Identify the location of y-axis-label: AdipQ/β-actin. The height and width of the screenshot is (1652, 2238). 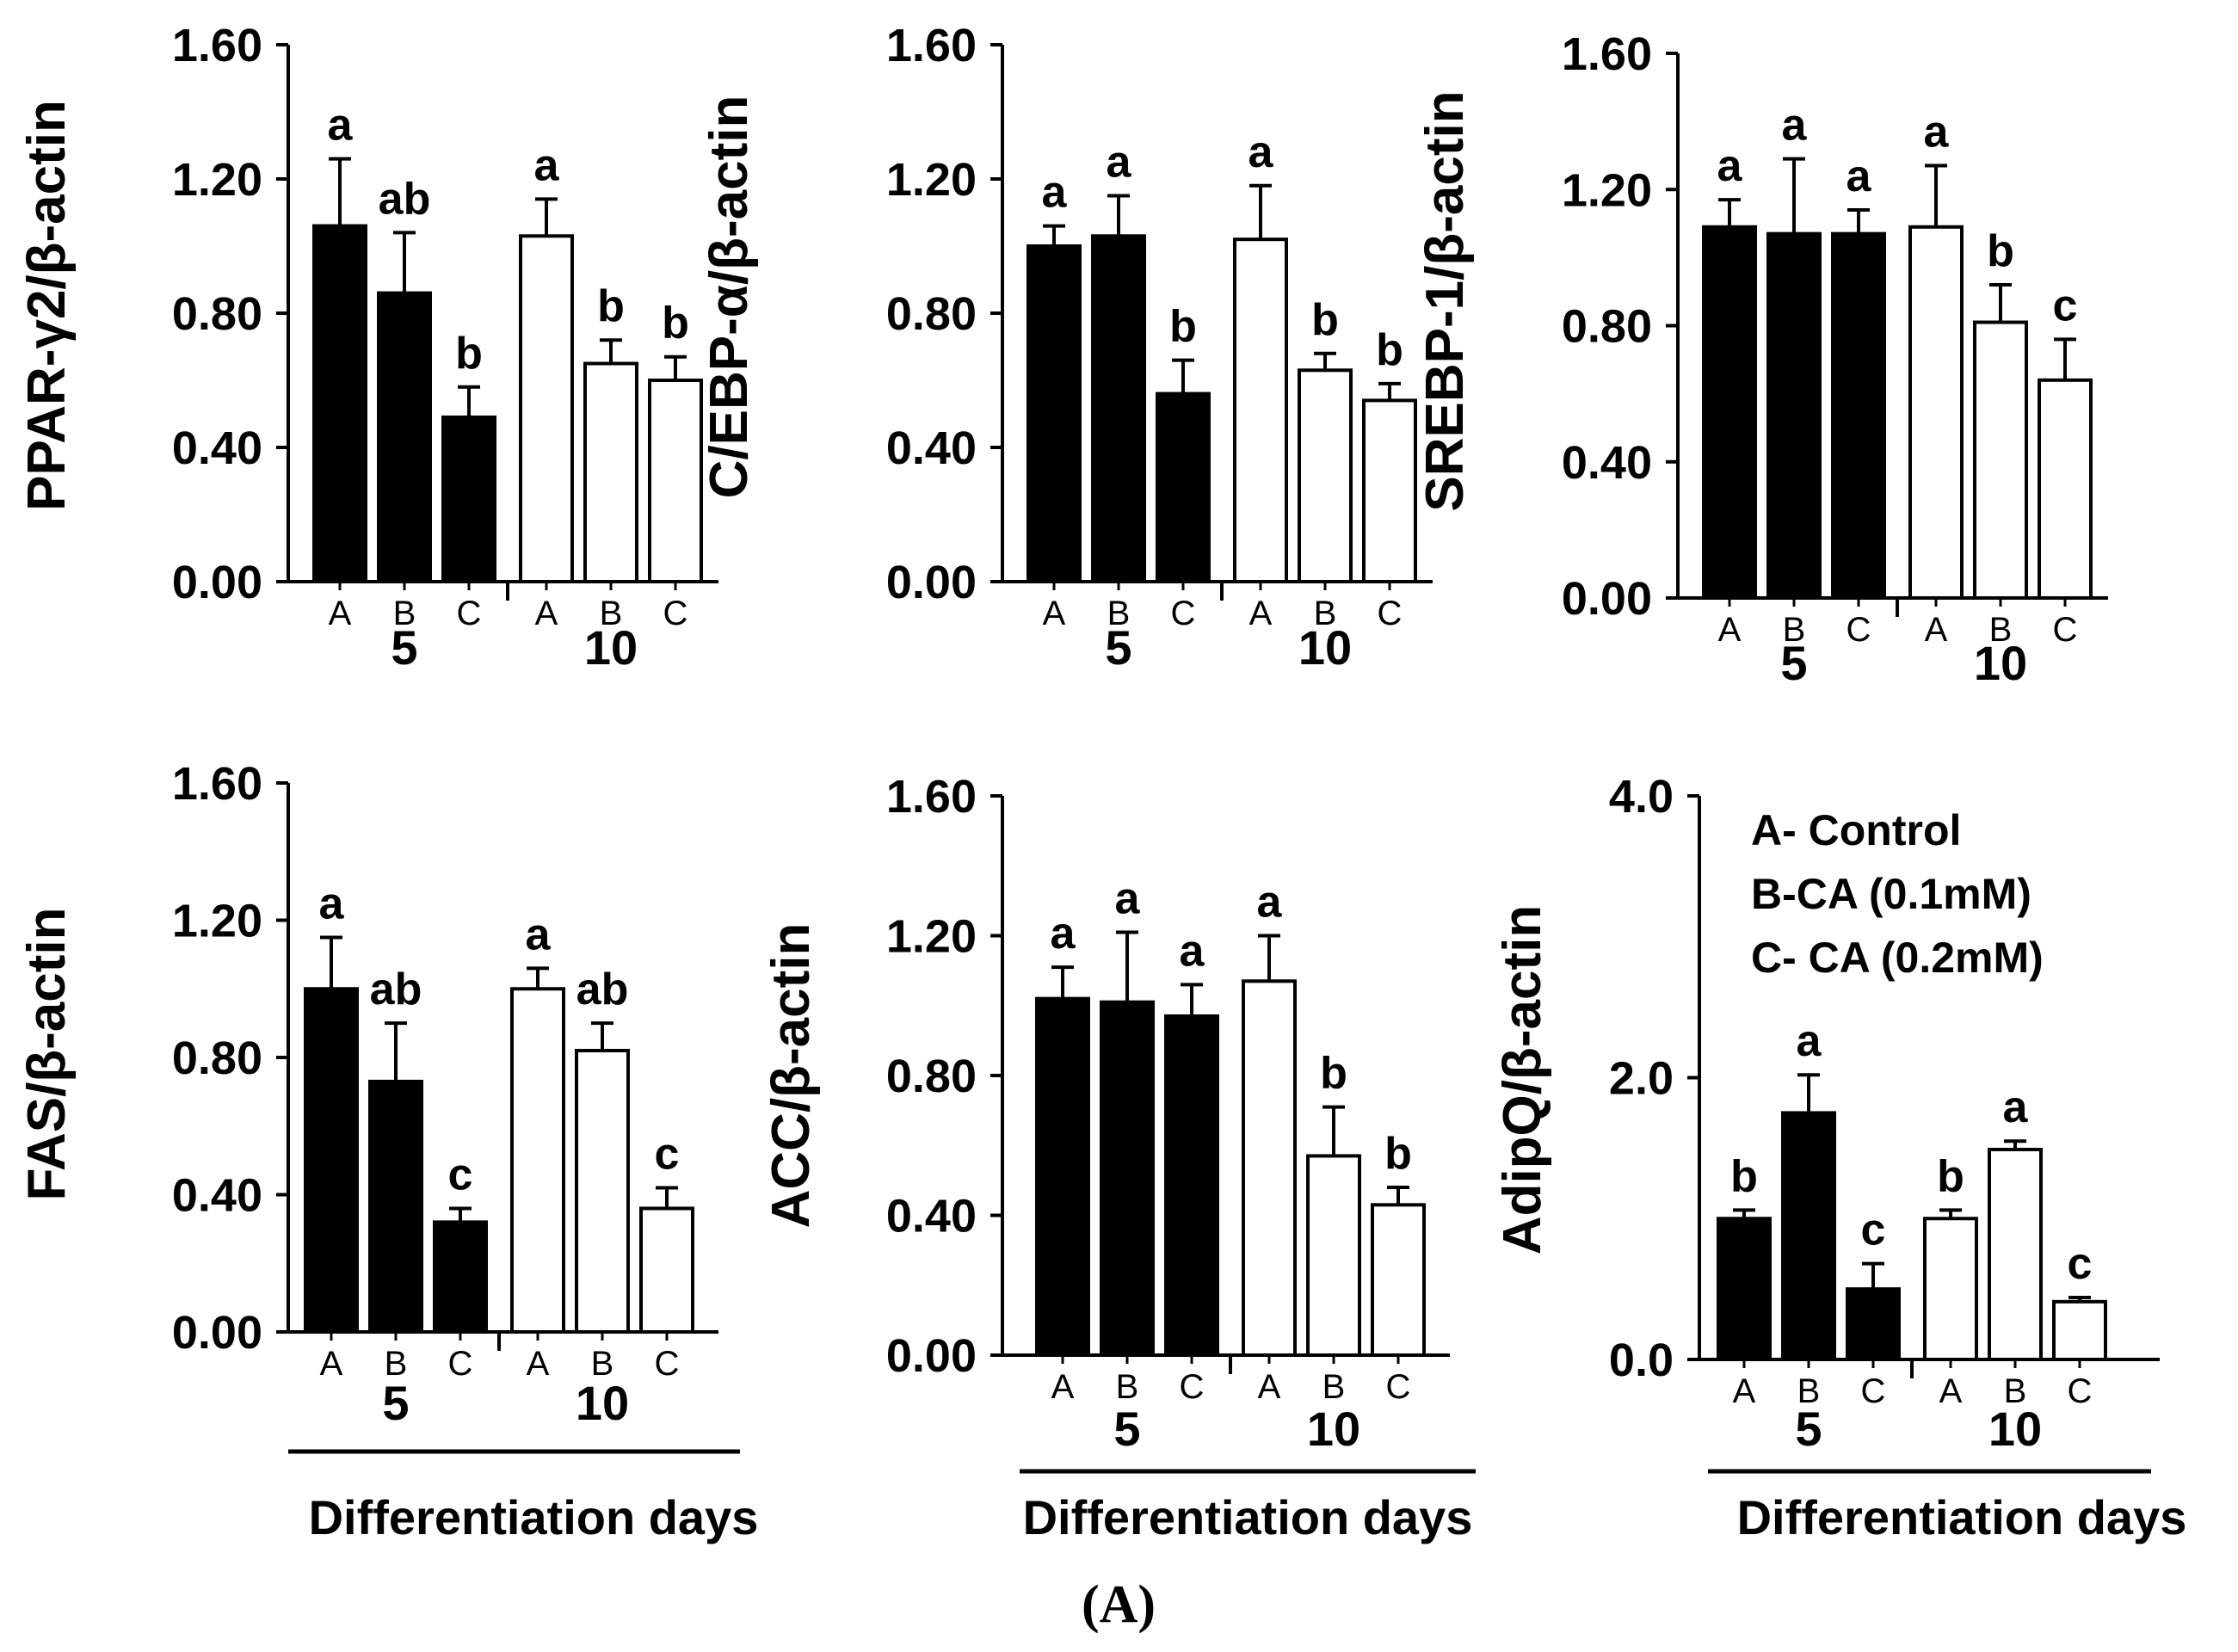
(1522, 1079).